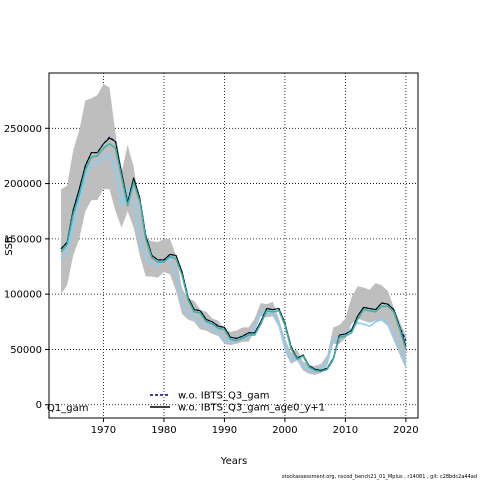 This screenshot has width=480, height=480. Describe the element at coordinates (224, 430) in the screenshot. I see `x-tick-label: 1990` at that location.